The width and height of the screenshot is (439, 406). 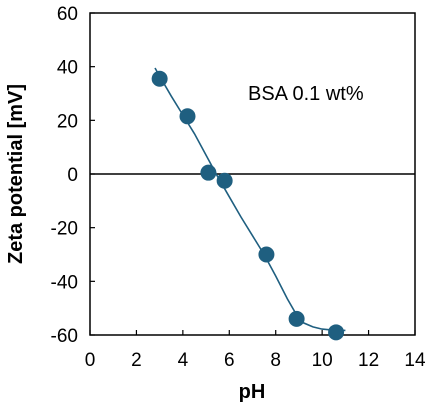 I want to click on x-tick-label: 10, so click(x=322, y=360).